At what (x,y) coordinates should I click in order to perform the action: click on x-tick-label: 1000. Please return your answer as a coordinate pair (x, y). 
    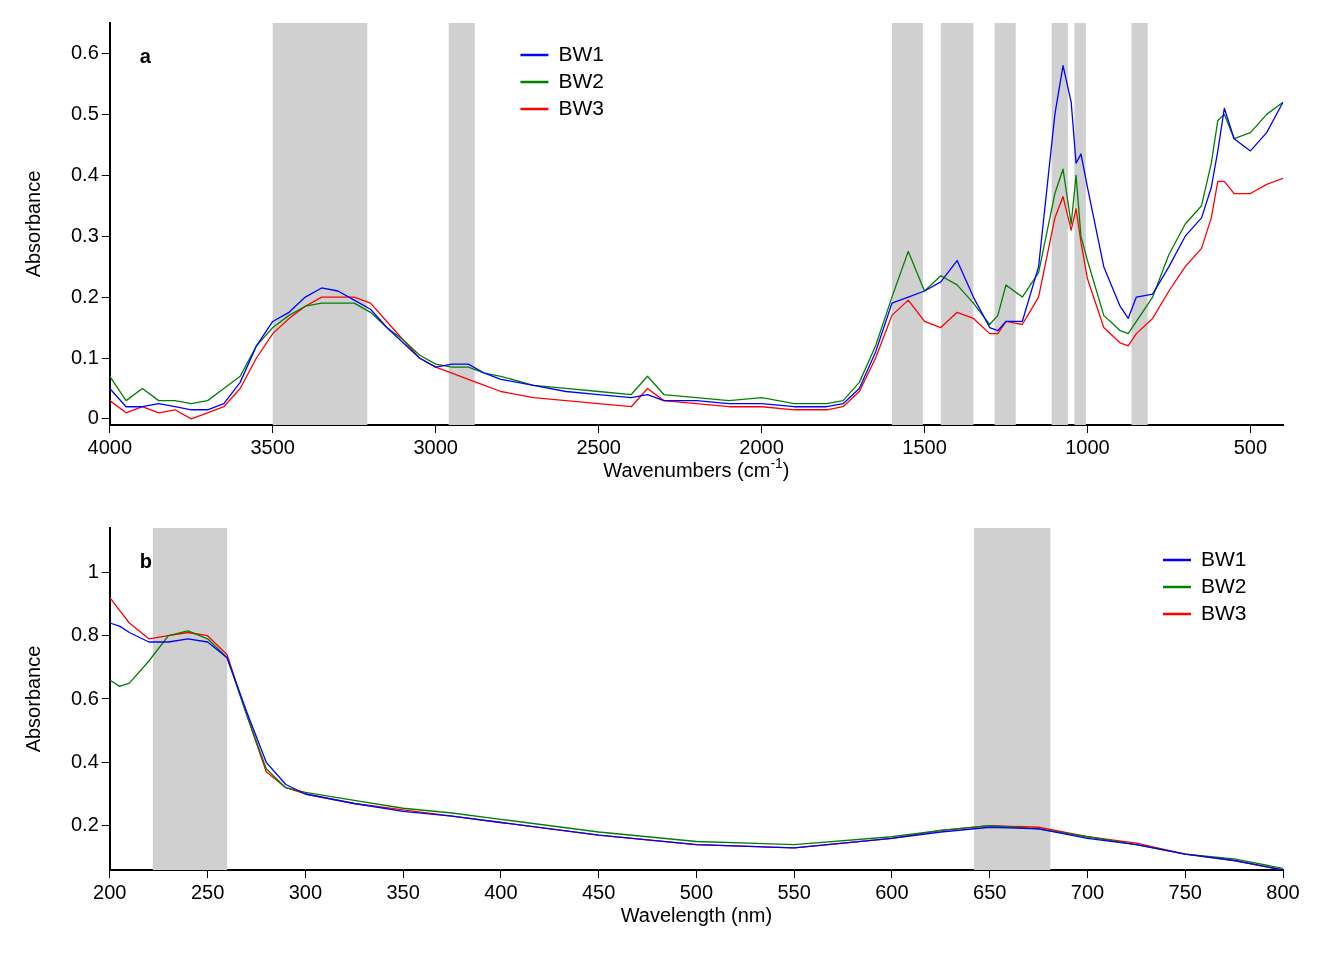
    Looking at the image, I should click on (1087, 446).